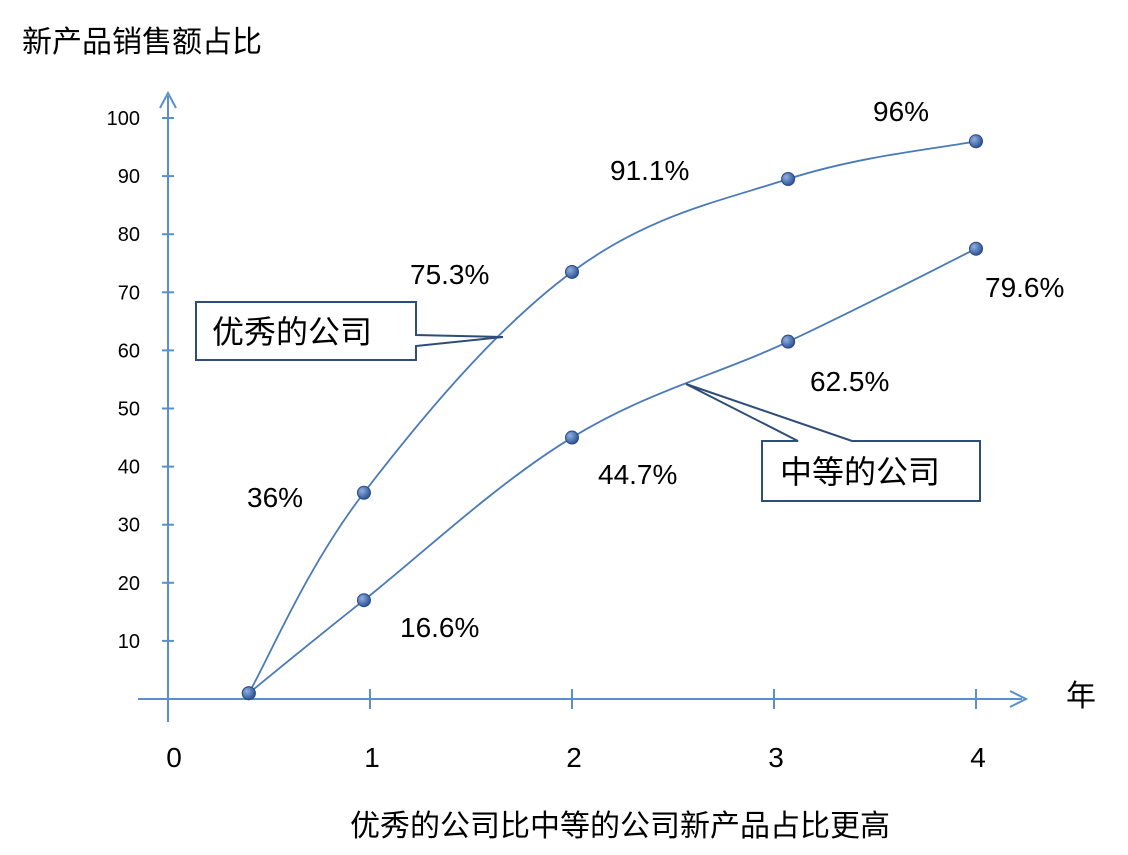 Image resolution: width=1128 pixels, height=855 pixels. Describe the element at coordinates (129, 177) in the screenshot. I see `y-tick-label: 90` at that location.